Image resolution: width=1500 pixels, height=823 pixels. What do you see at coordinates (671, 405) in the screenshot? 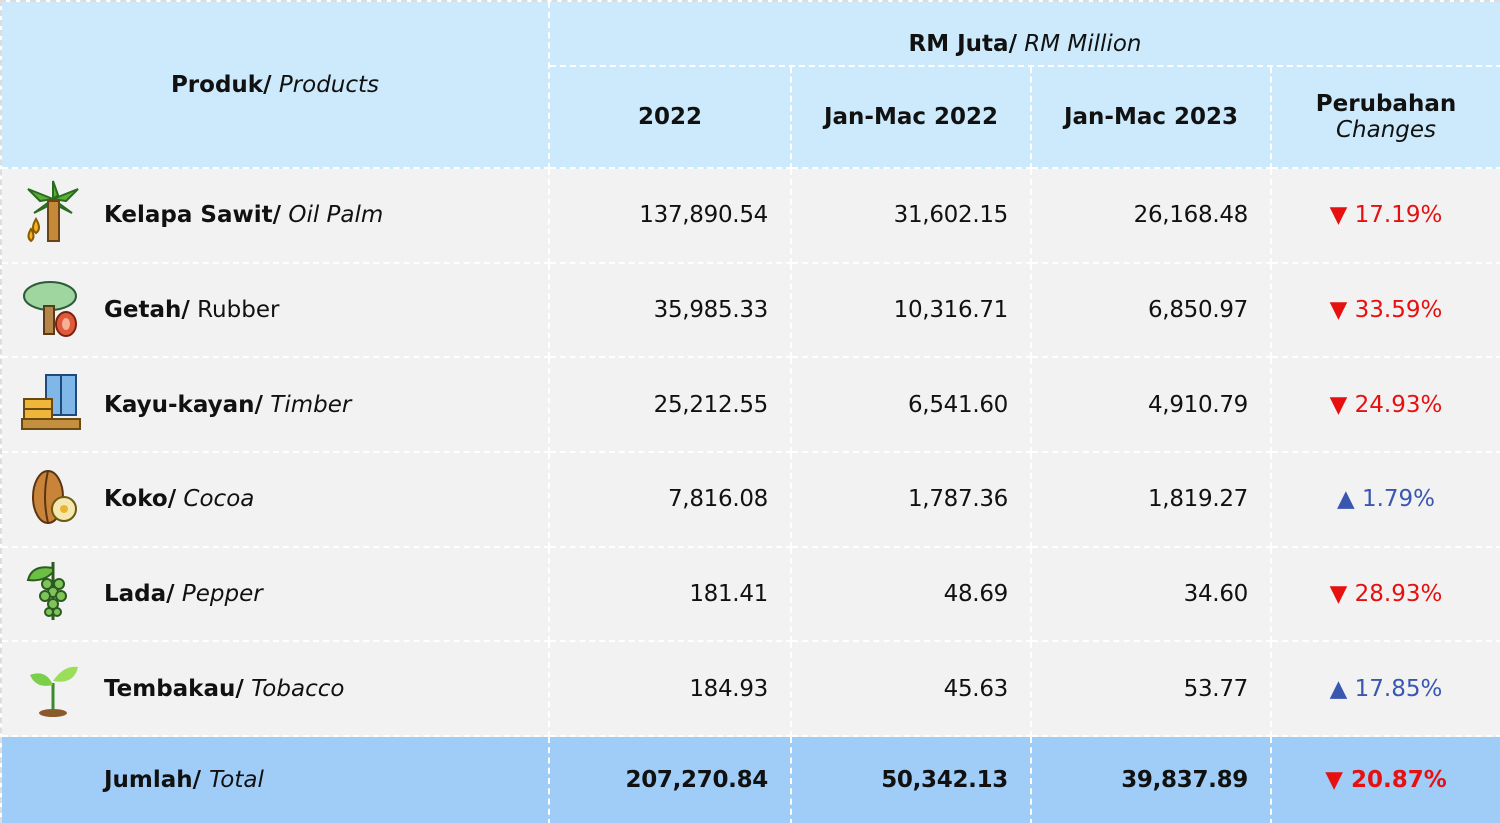
I see `value-cell: 25,212.55` at bounding box center [671, 405].